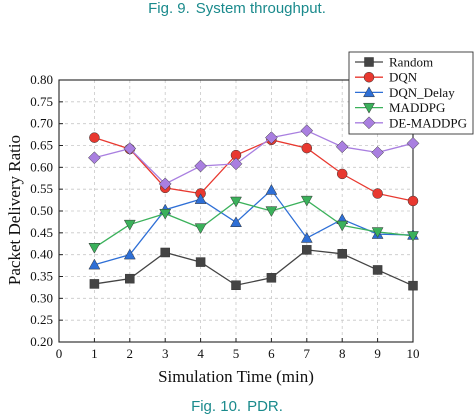 This screenshot has height=420, width=474. Describe the element at coordinates (265, 406) in the screenshot. I see `caption-text: PDR.` at that location.